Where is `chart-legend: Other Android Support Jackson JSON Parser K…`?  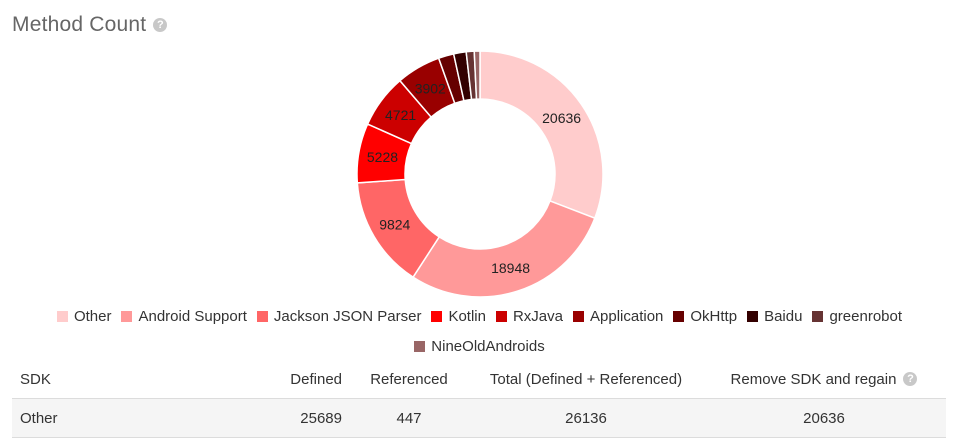
chart-legend: Other Android Support Jackson JSON Parser K… is located at coordinates (479, 331).